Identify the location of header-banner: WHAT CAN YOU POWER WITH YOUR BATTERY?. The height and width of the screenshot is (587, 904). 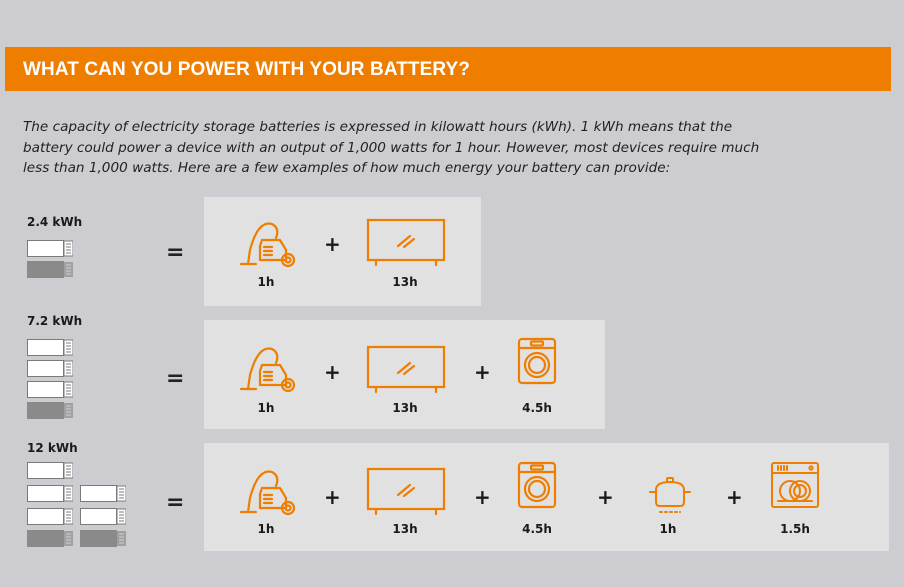
(448, 69).